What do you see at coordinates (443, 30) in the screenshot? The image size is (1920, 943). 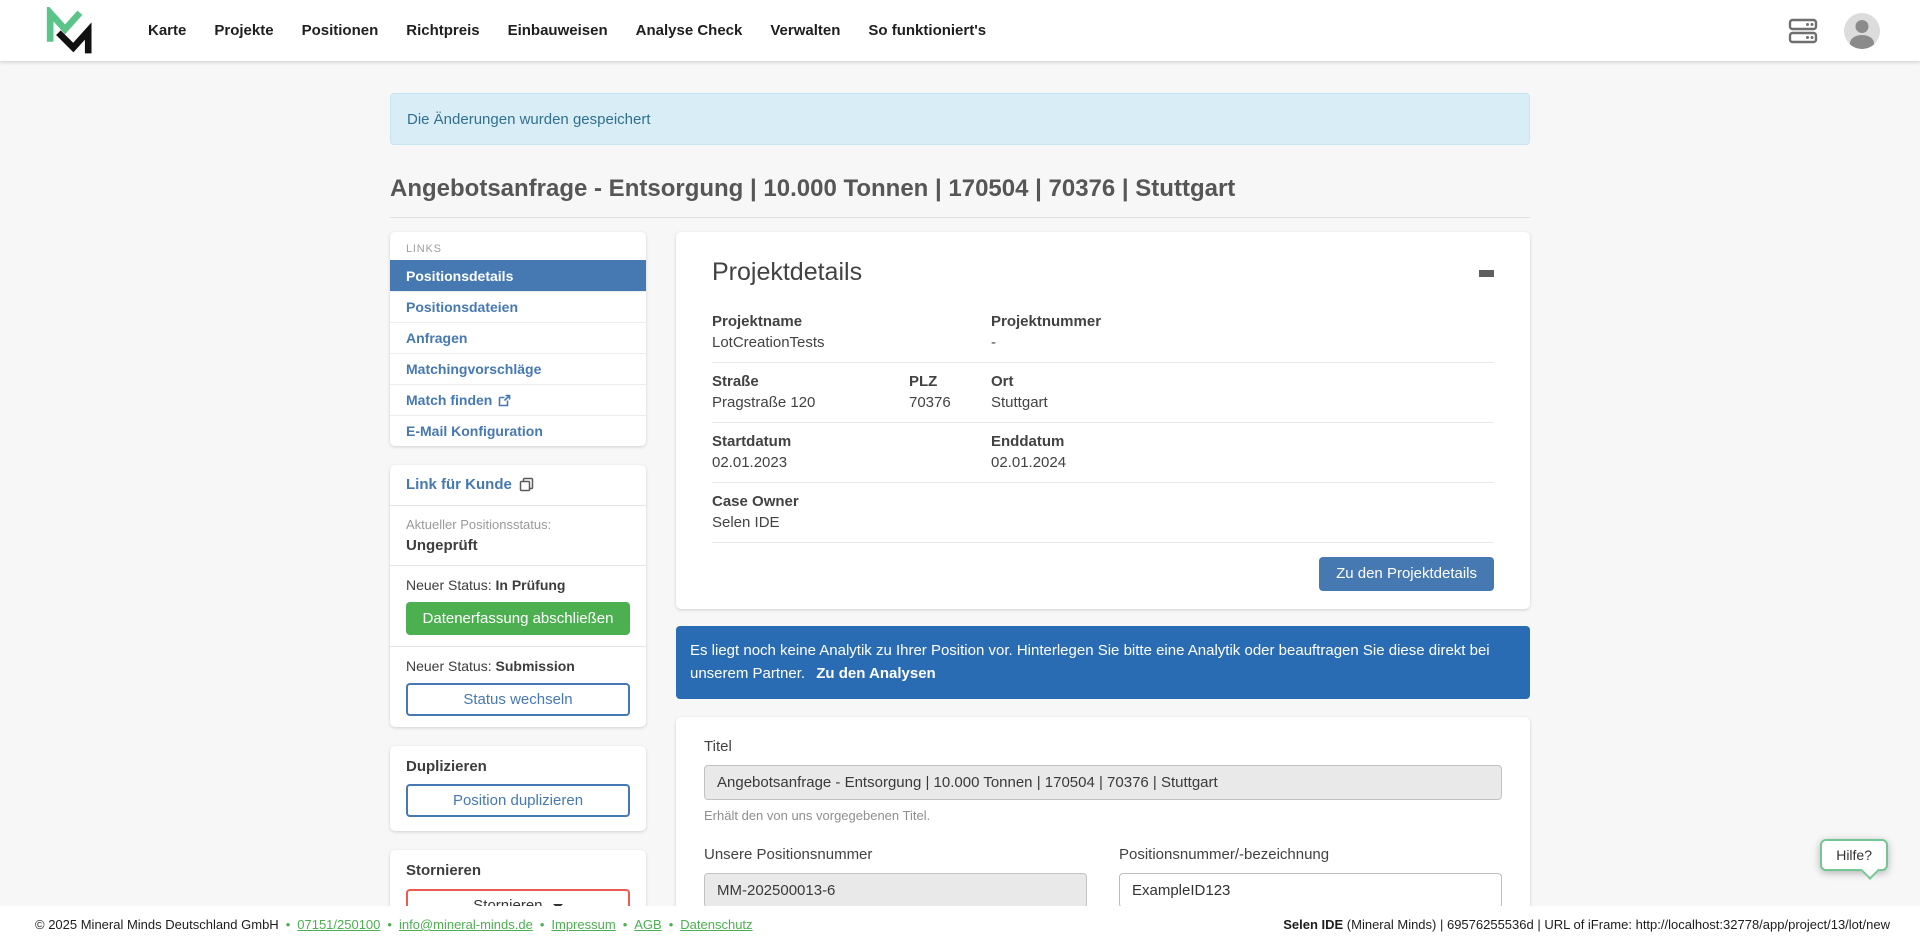 I see `nav-item-richtpreis: Richtpreis` at bounding box center [443, 30].